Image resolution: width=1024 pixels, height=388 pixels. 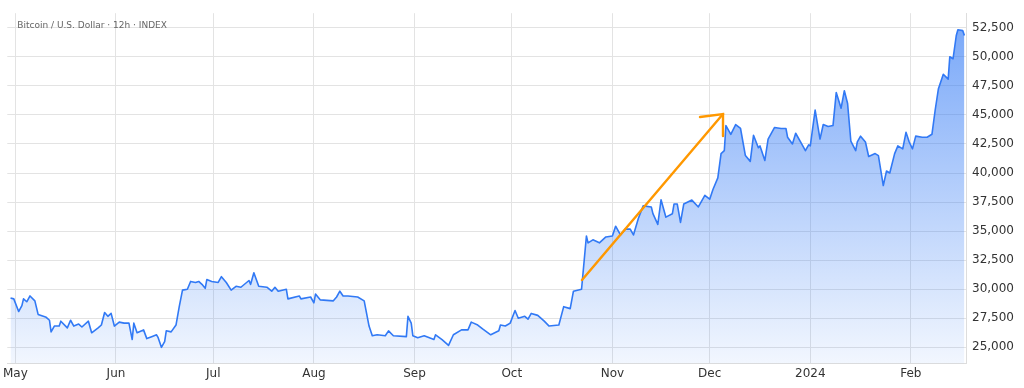 I want to click on x-tick-label: Dec, so click(x=710, y=372).